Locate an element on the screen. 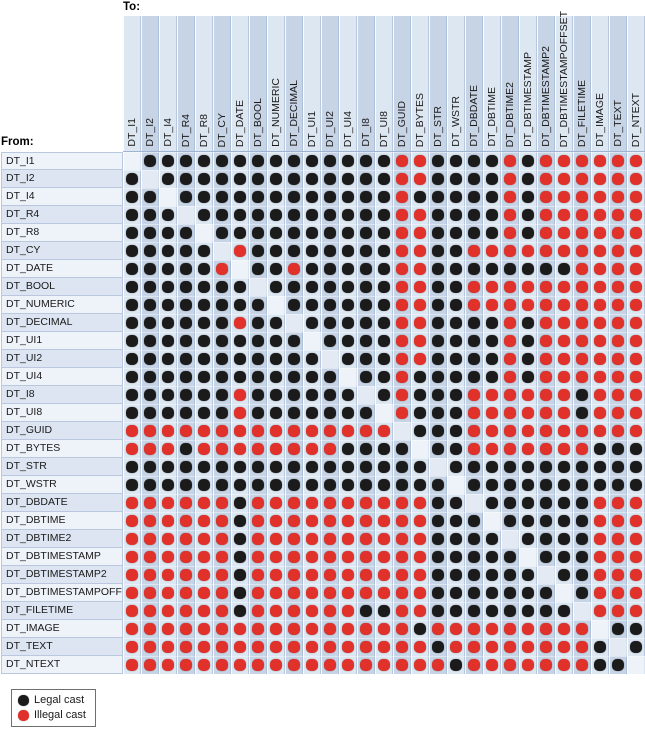 The image size is (645, 729). column-header: DT_I2 is located at coordinates (150, 84).